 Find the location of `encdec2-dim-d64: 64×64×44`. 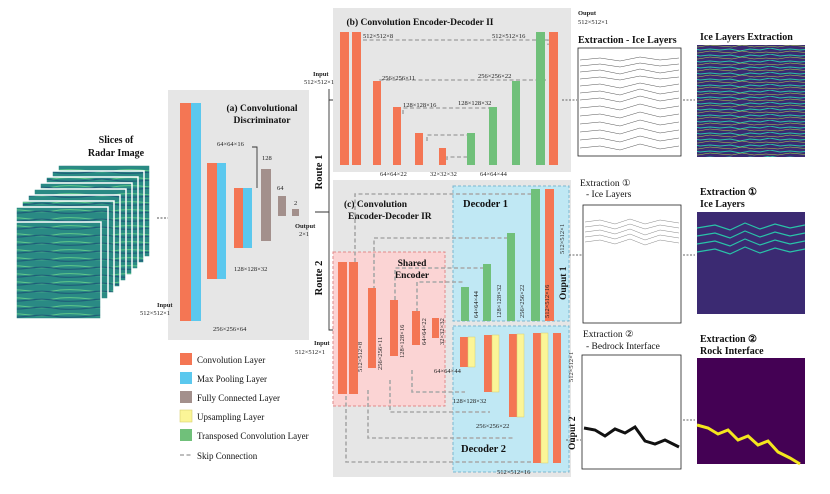

encdec2-dim-d64: 64×64×44 is located at coordinates (494, 174).